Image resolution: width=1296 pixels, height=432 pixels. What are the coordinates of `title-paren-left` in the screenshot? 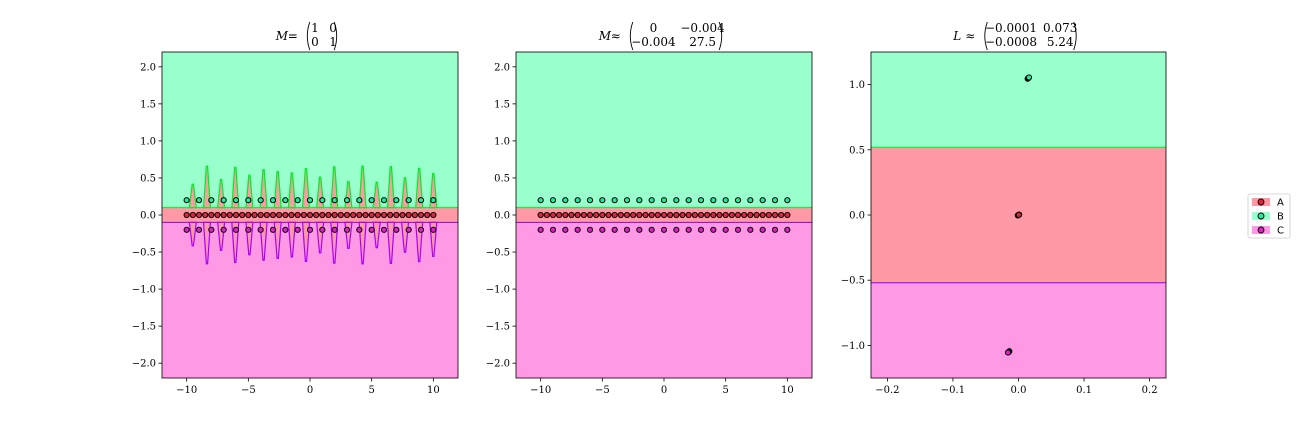 It's located at (631, 36).